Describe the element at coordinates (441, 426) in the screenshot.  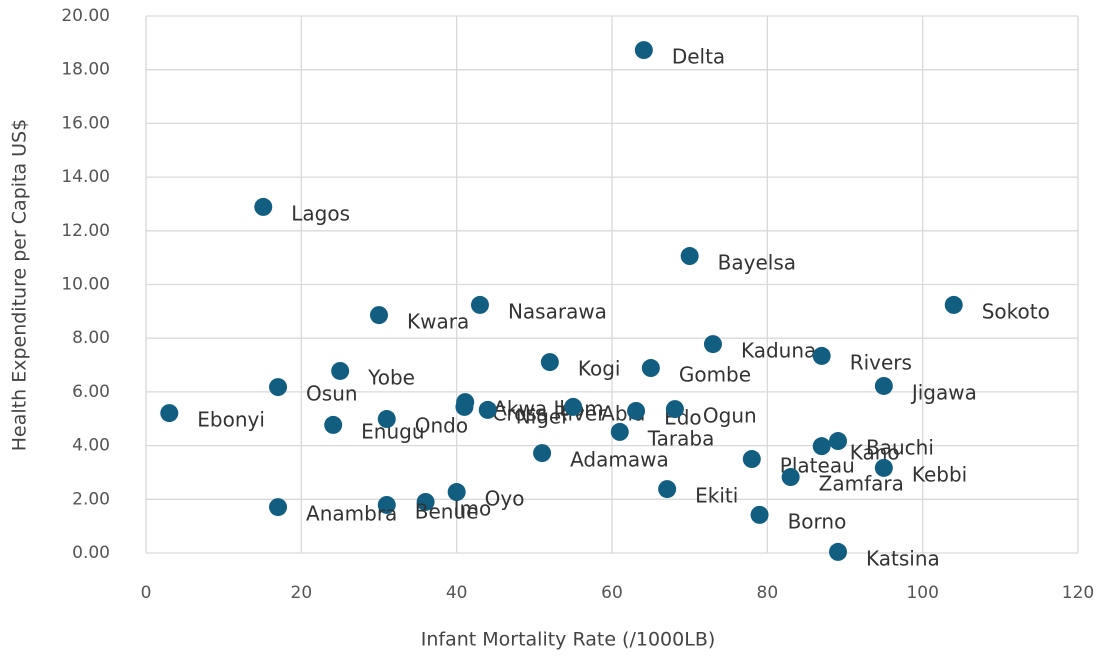
I see `point-label: Ondo` at that location.